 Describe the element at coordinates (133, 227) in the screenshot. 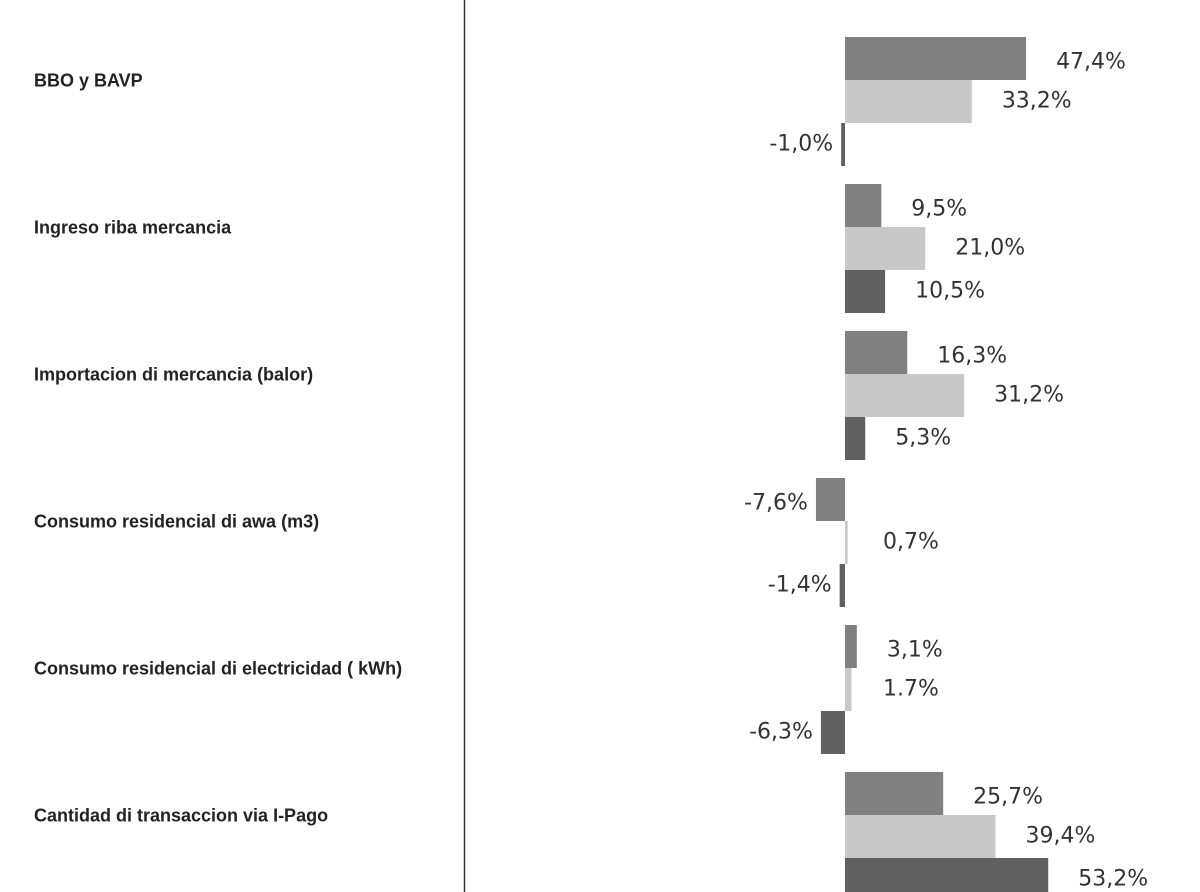

I see `category-label: Ingreso riba mercancia` at that location.